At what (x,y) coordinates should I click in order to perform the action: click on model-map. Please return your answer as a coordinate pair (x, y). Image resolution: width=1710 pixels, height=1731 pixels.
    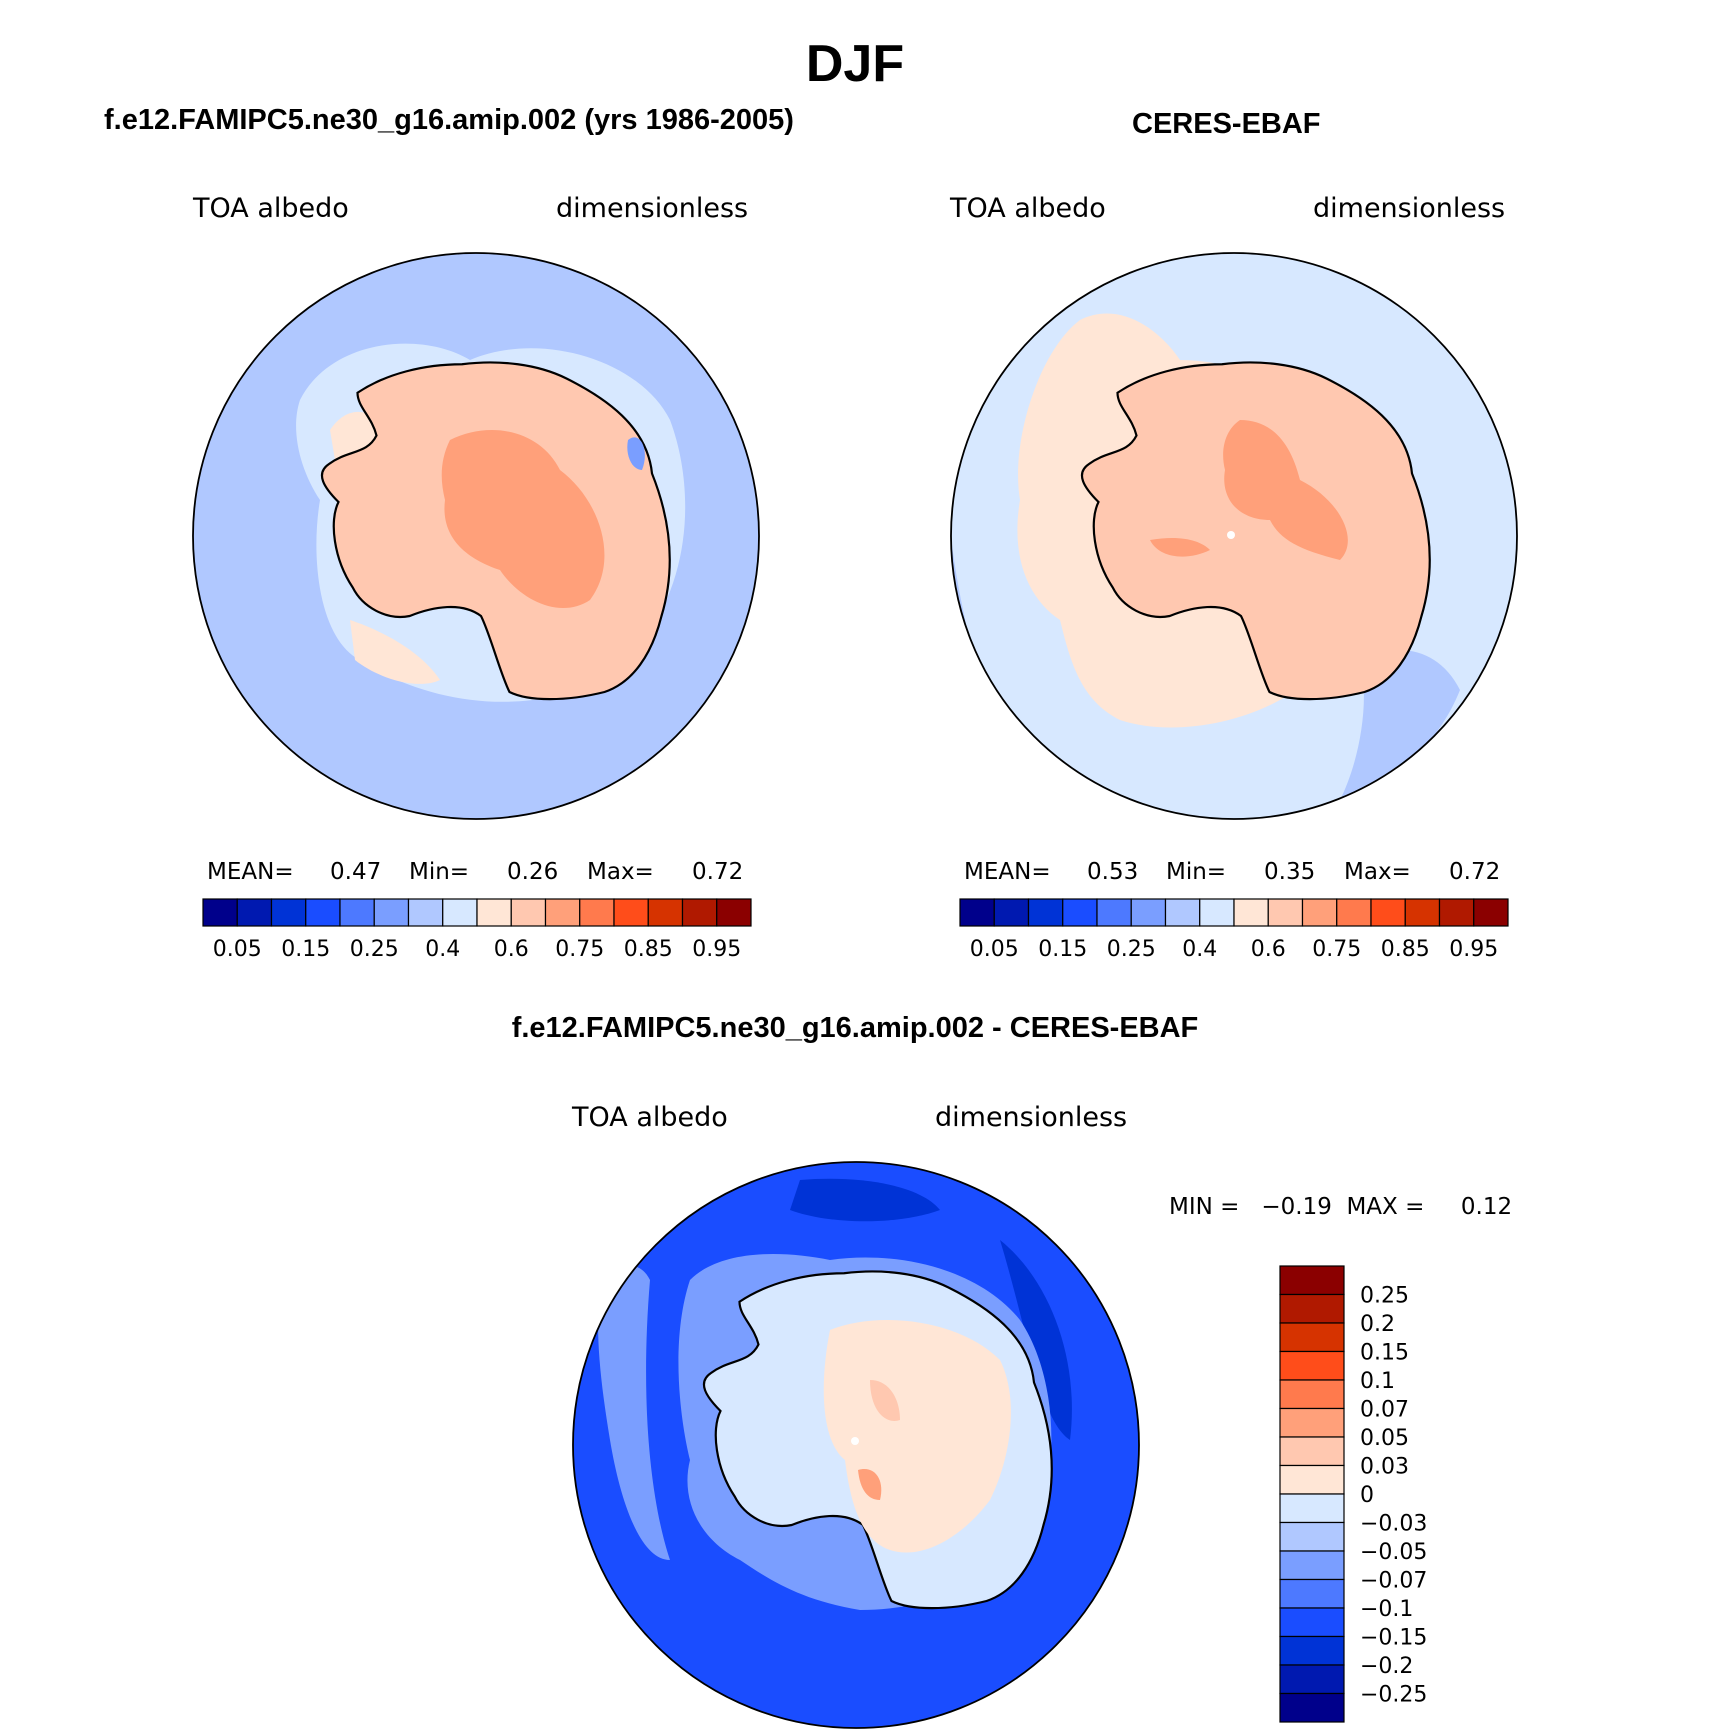
    Looking at the image, I should click on (476, 536).